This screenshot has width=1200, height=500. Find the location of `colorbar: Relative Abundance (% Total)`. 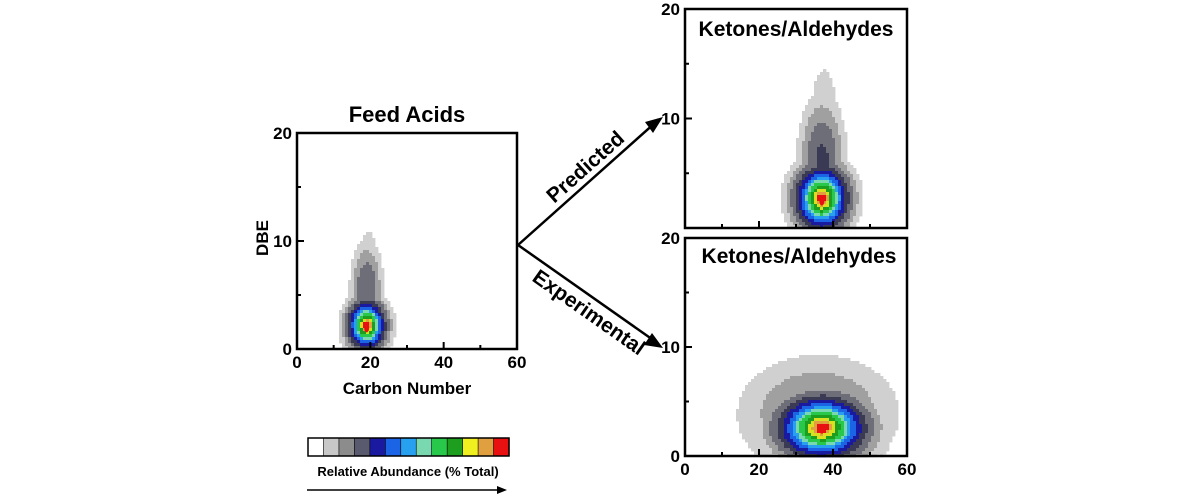

colorbar: Relative Abundance (% Total) is located at coordinates (408, 465).